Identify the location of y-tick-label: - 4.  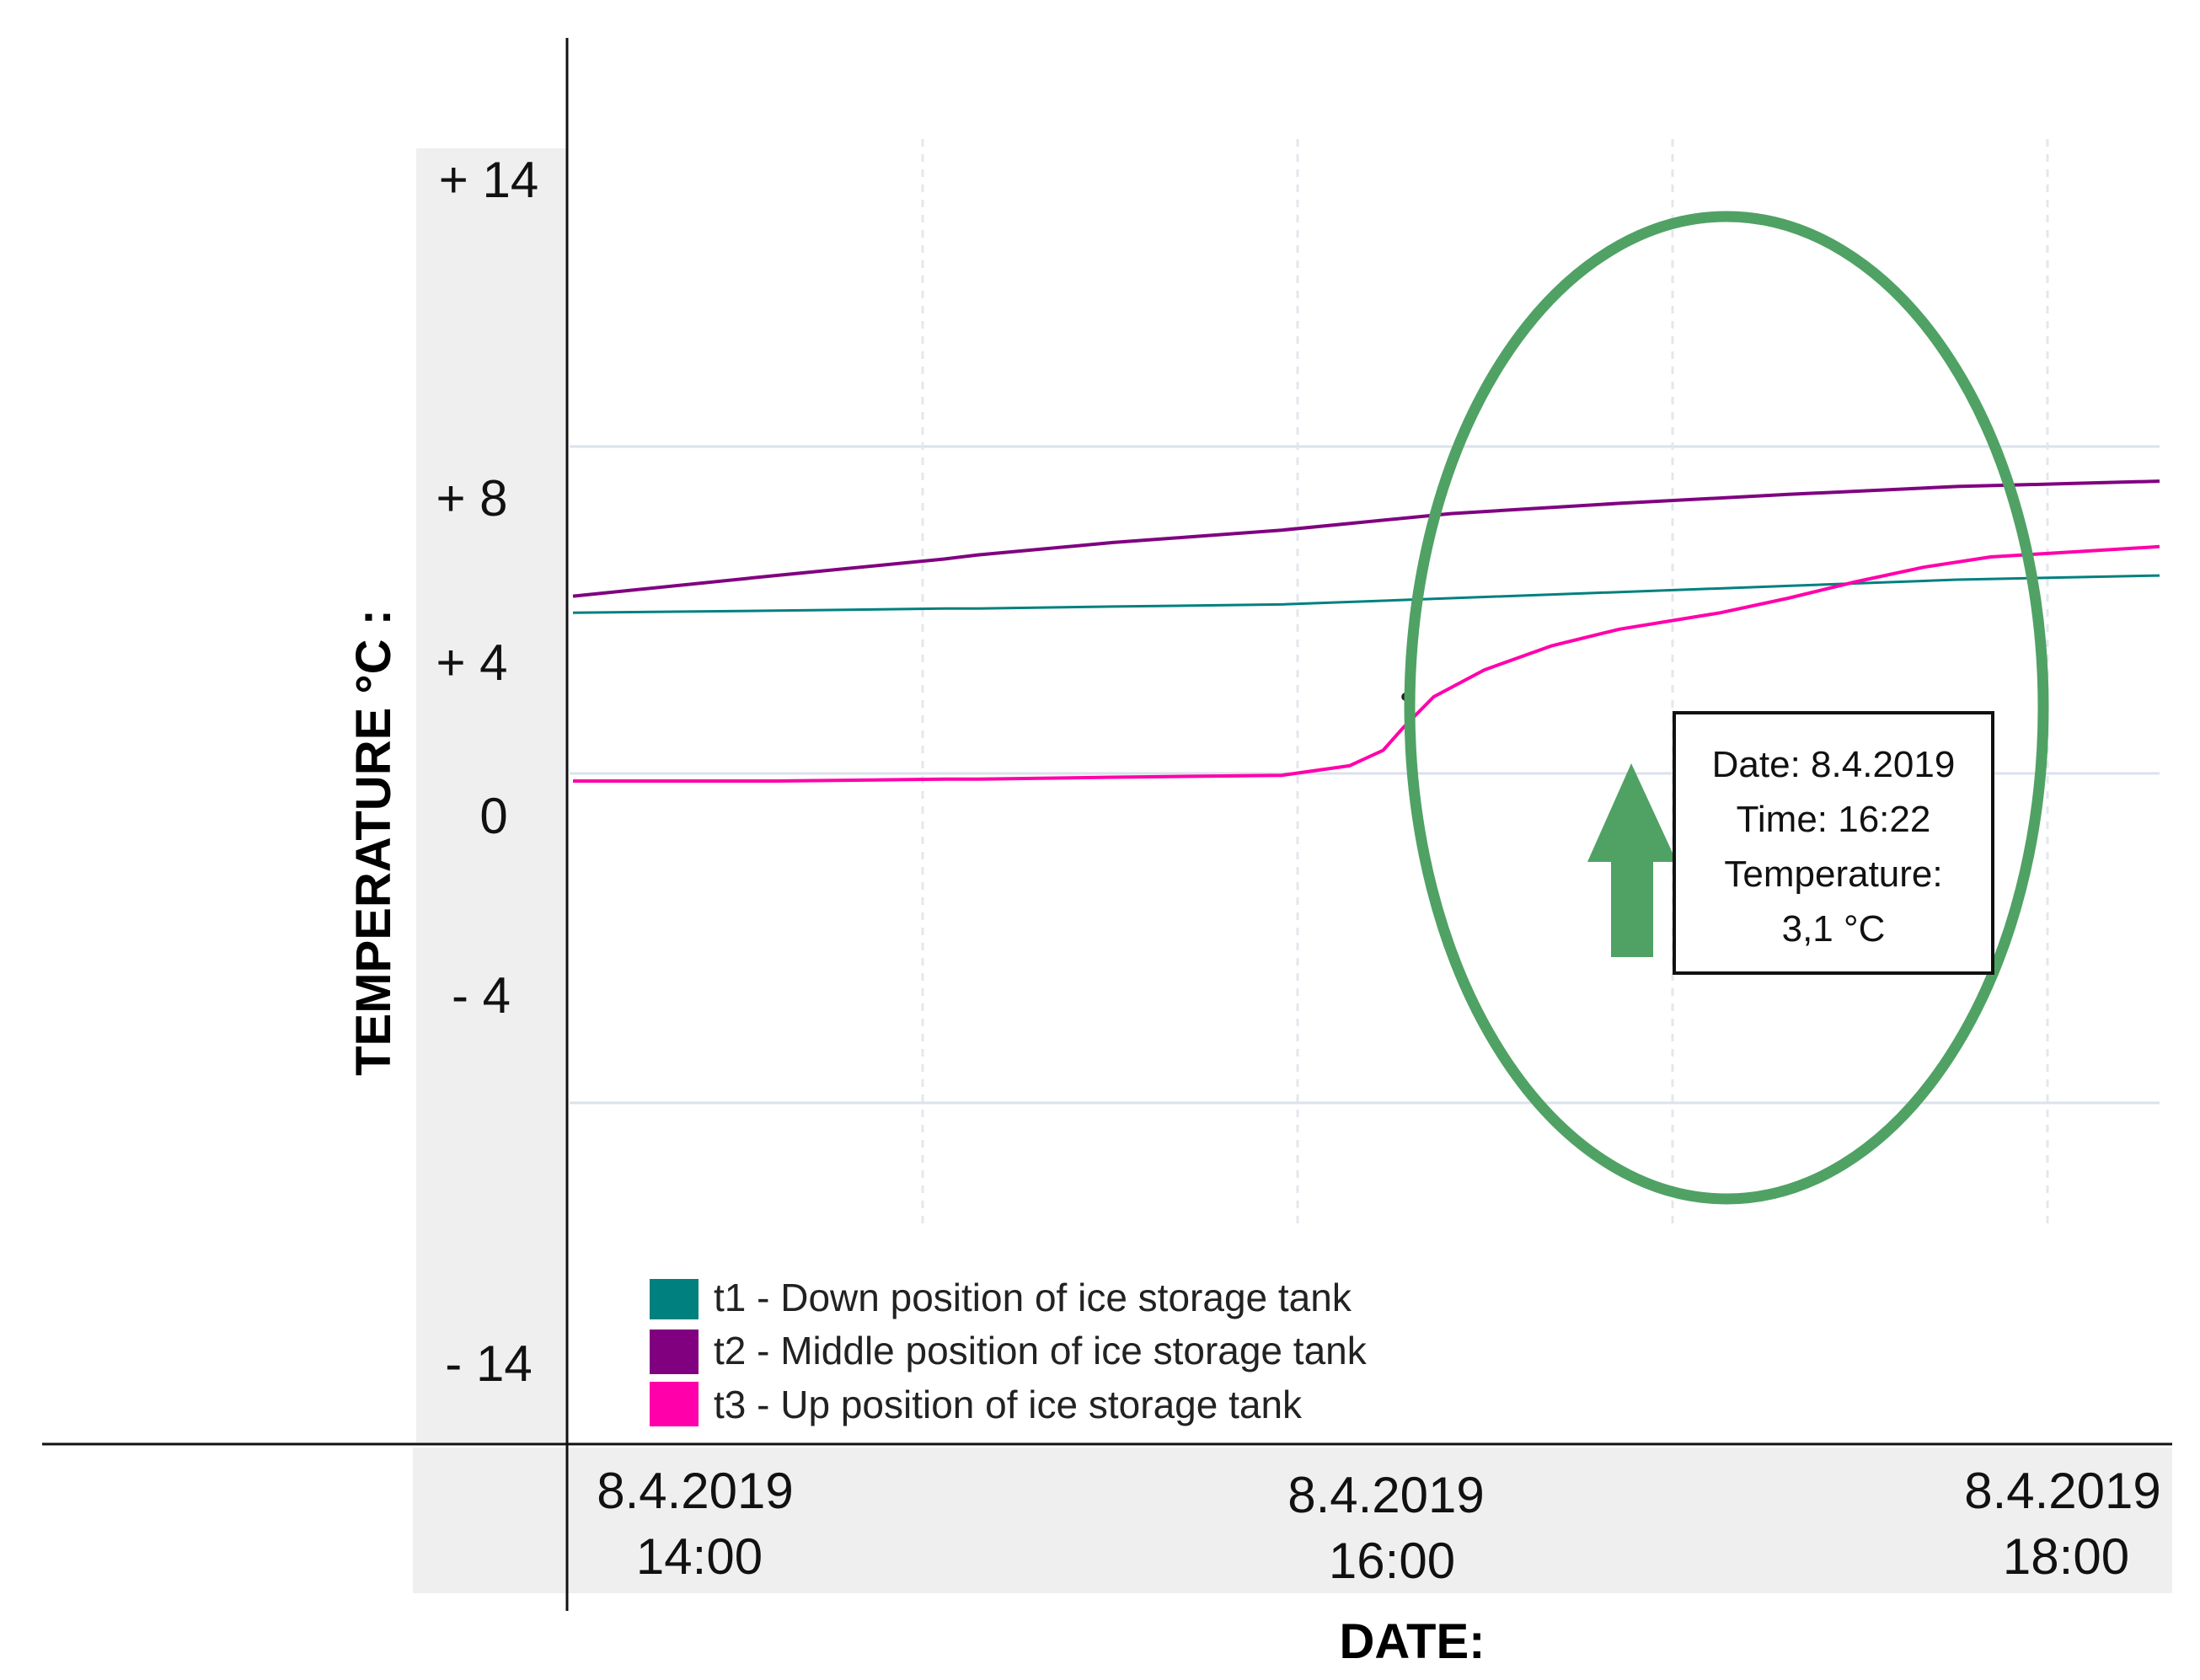
(481, 995).